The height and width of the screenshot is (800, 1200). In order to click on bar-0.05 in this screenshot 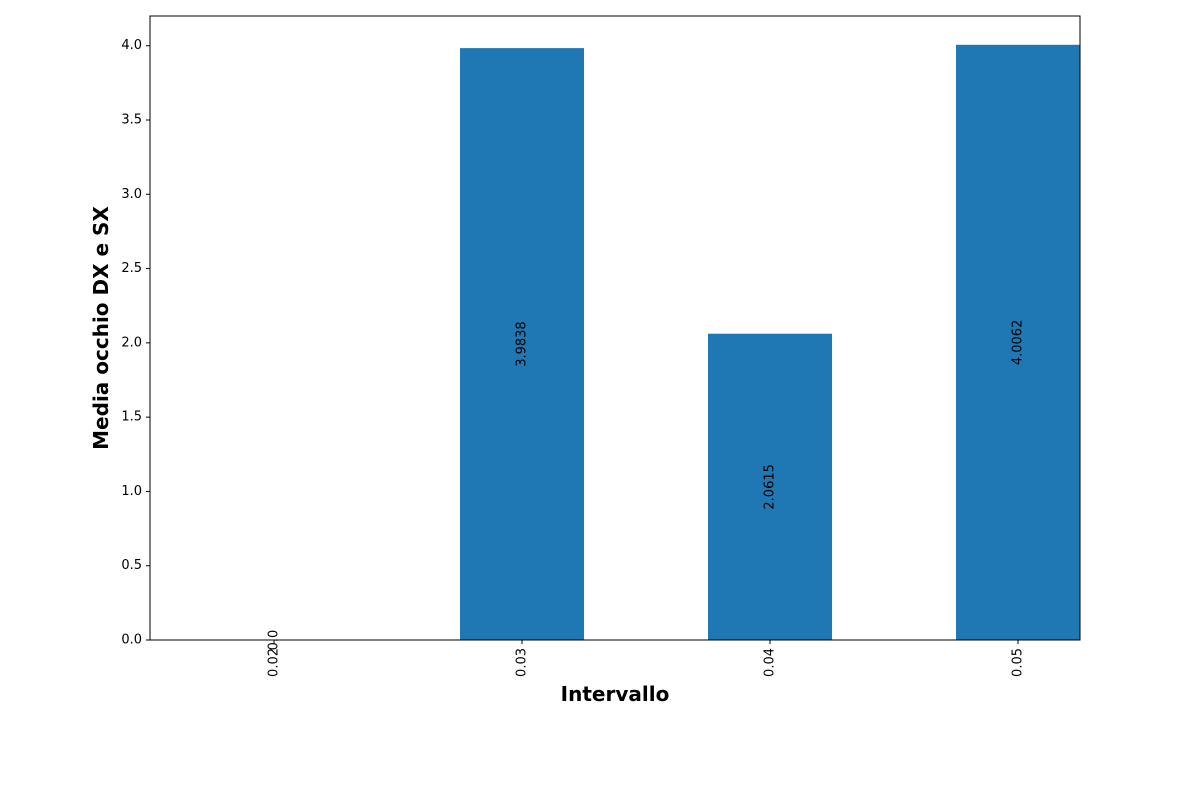, I will do `click(1018, 342)`.